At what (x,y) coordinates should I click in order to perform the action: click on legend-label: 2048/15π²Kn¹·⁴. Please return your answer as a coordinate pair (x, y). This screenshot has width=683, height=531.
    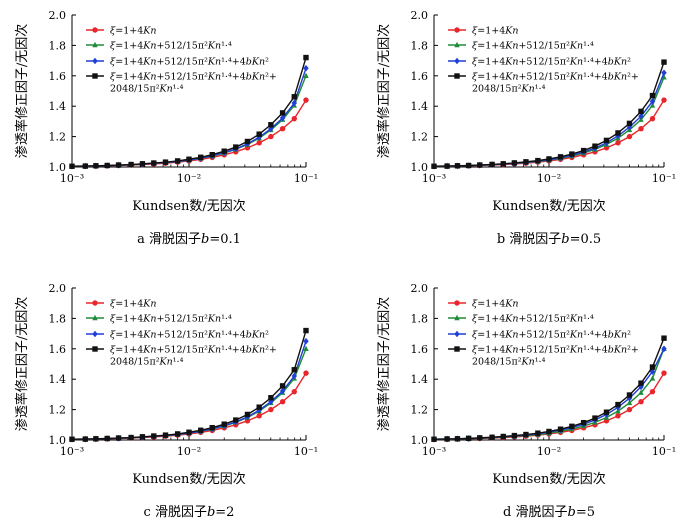
    Looking at the image, I should click on (509, 89).